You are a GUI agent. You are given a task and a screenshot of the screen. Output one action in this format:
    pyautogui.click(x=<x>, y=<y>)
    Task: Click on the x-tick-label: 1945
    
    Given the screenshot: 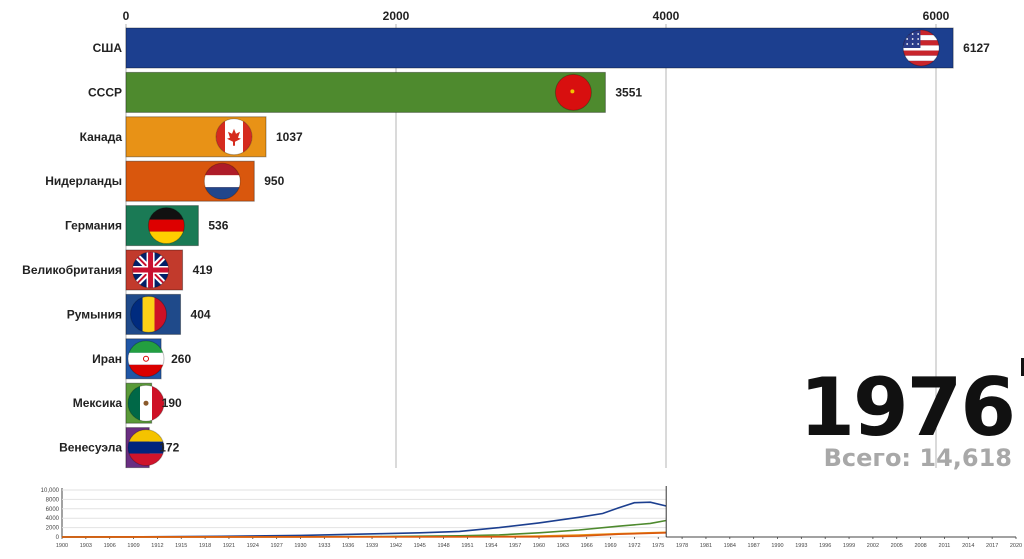 What is the action you would take?
    pyautogui.click(x=420, y=546)
    